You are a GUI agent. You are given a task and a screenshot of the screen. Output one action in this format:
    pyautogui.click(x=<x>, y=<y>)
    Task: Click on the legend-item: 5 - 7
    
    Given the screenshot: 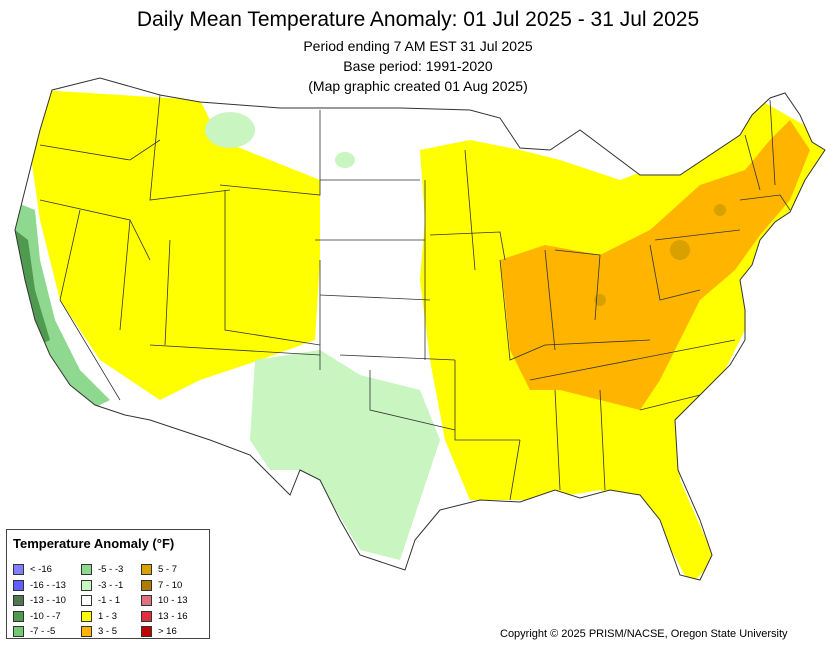 What is the action you would take?
    pyautogui.click(x=164, y=570)
    